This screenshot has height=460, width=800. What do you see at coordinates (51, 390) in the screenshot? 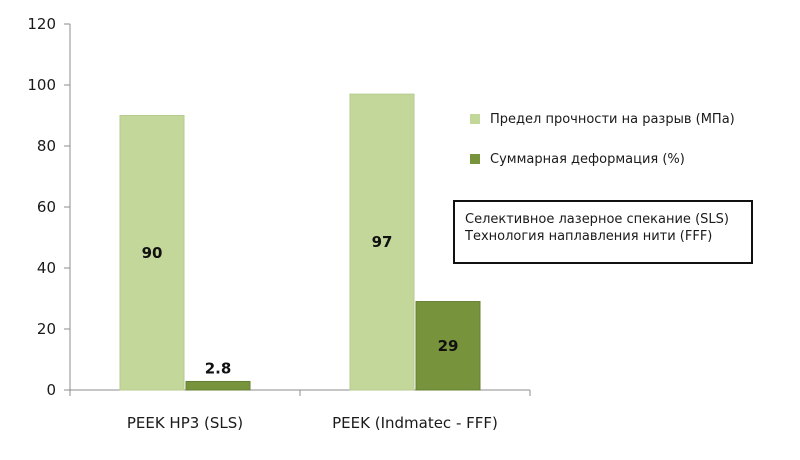
I see `y-tick-label: 0` at bounding box center [51, 390].